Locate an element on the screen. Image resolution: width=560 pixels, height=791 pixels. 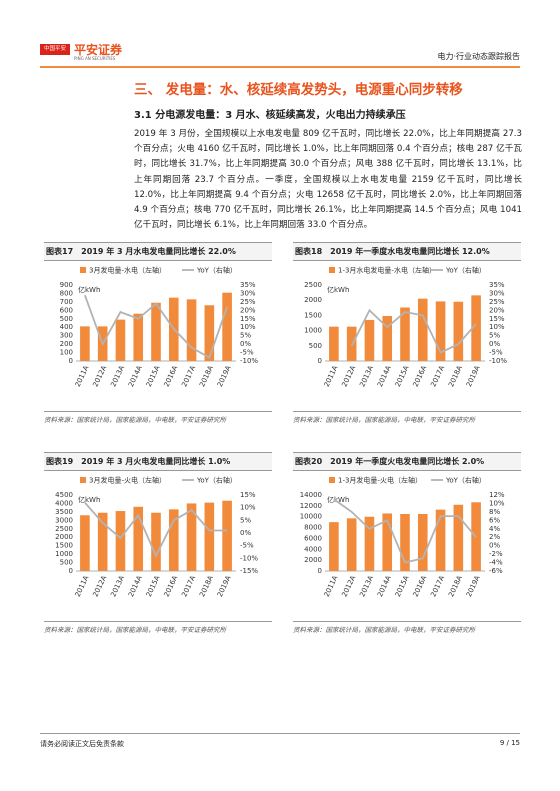
y-tick-label: 0 is located at coordinates (71, 361).